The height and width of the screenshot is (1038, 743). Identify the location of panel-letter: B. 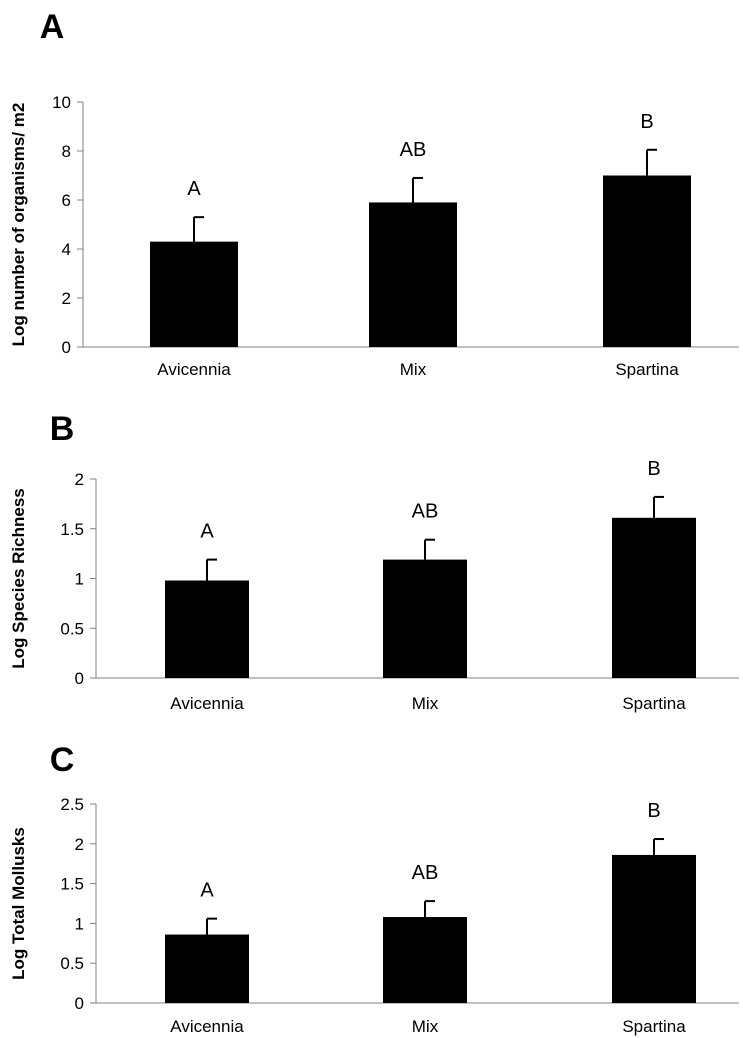
(62, 429).